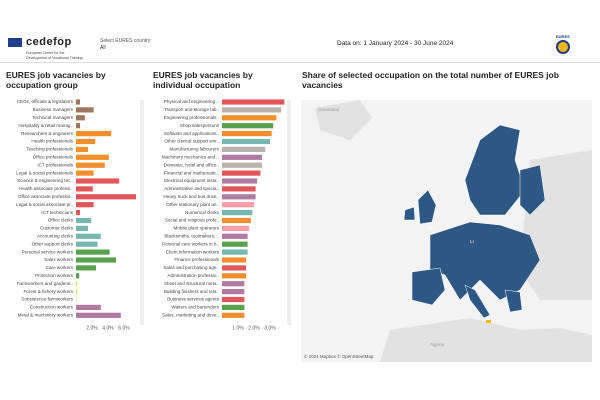 The width and height of the screenshot is (600, 400). I want to click on y-tick-label: Administration professio.., so click(193, 275).